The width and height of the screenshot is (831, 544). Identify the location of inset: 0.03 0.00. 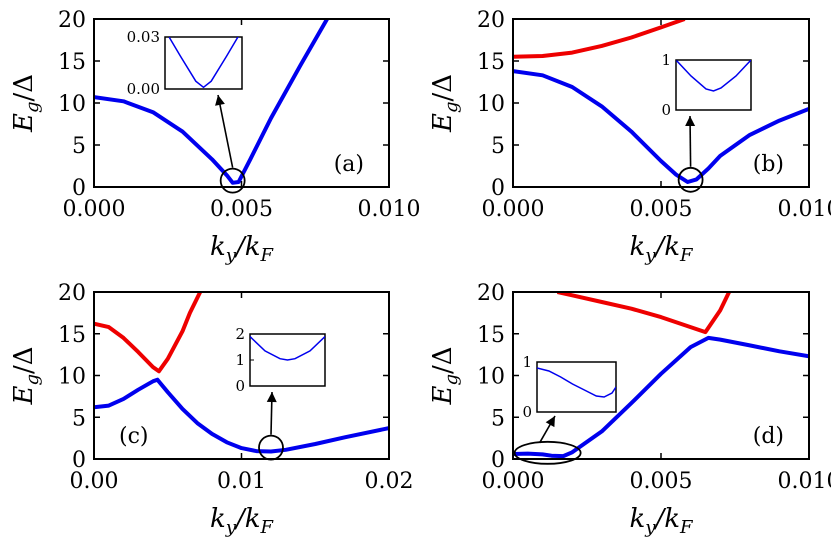
(185, 98).